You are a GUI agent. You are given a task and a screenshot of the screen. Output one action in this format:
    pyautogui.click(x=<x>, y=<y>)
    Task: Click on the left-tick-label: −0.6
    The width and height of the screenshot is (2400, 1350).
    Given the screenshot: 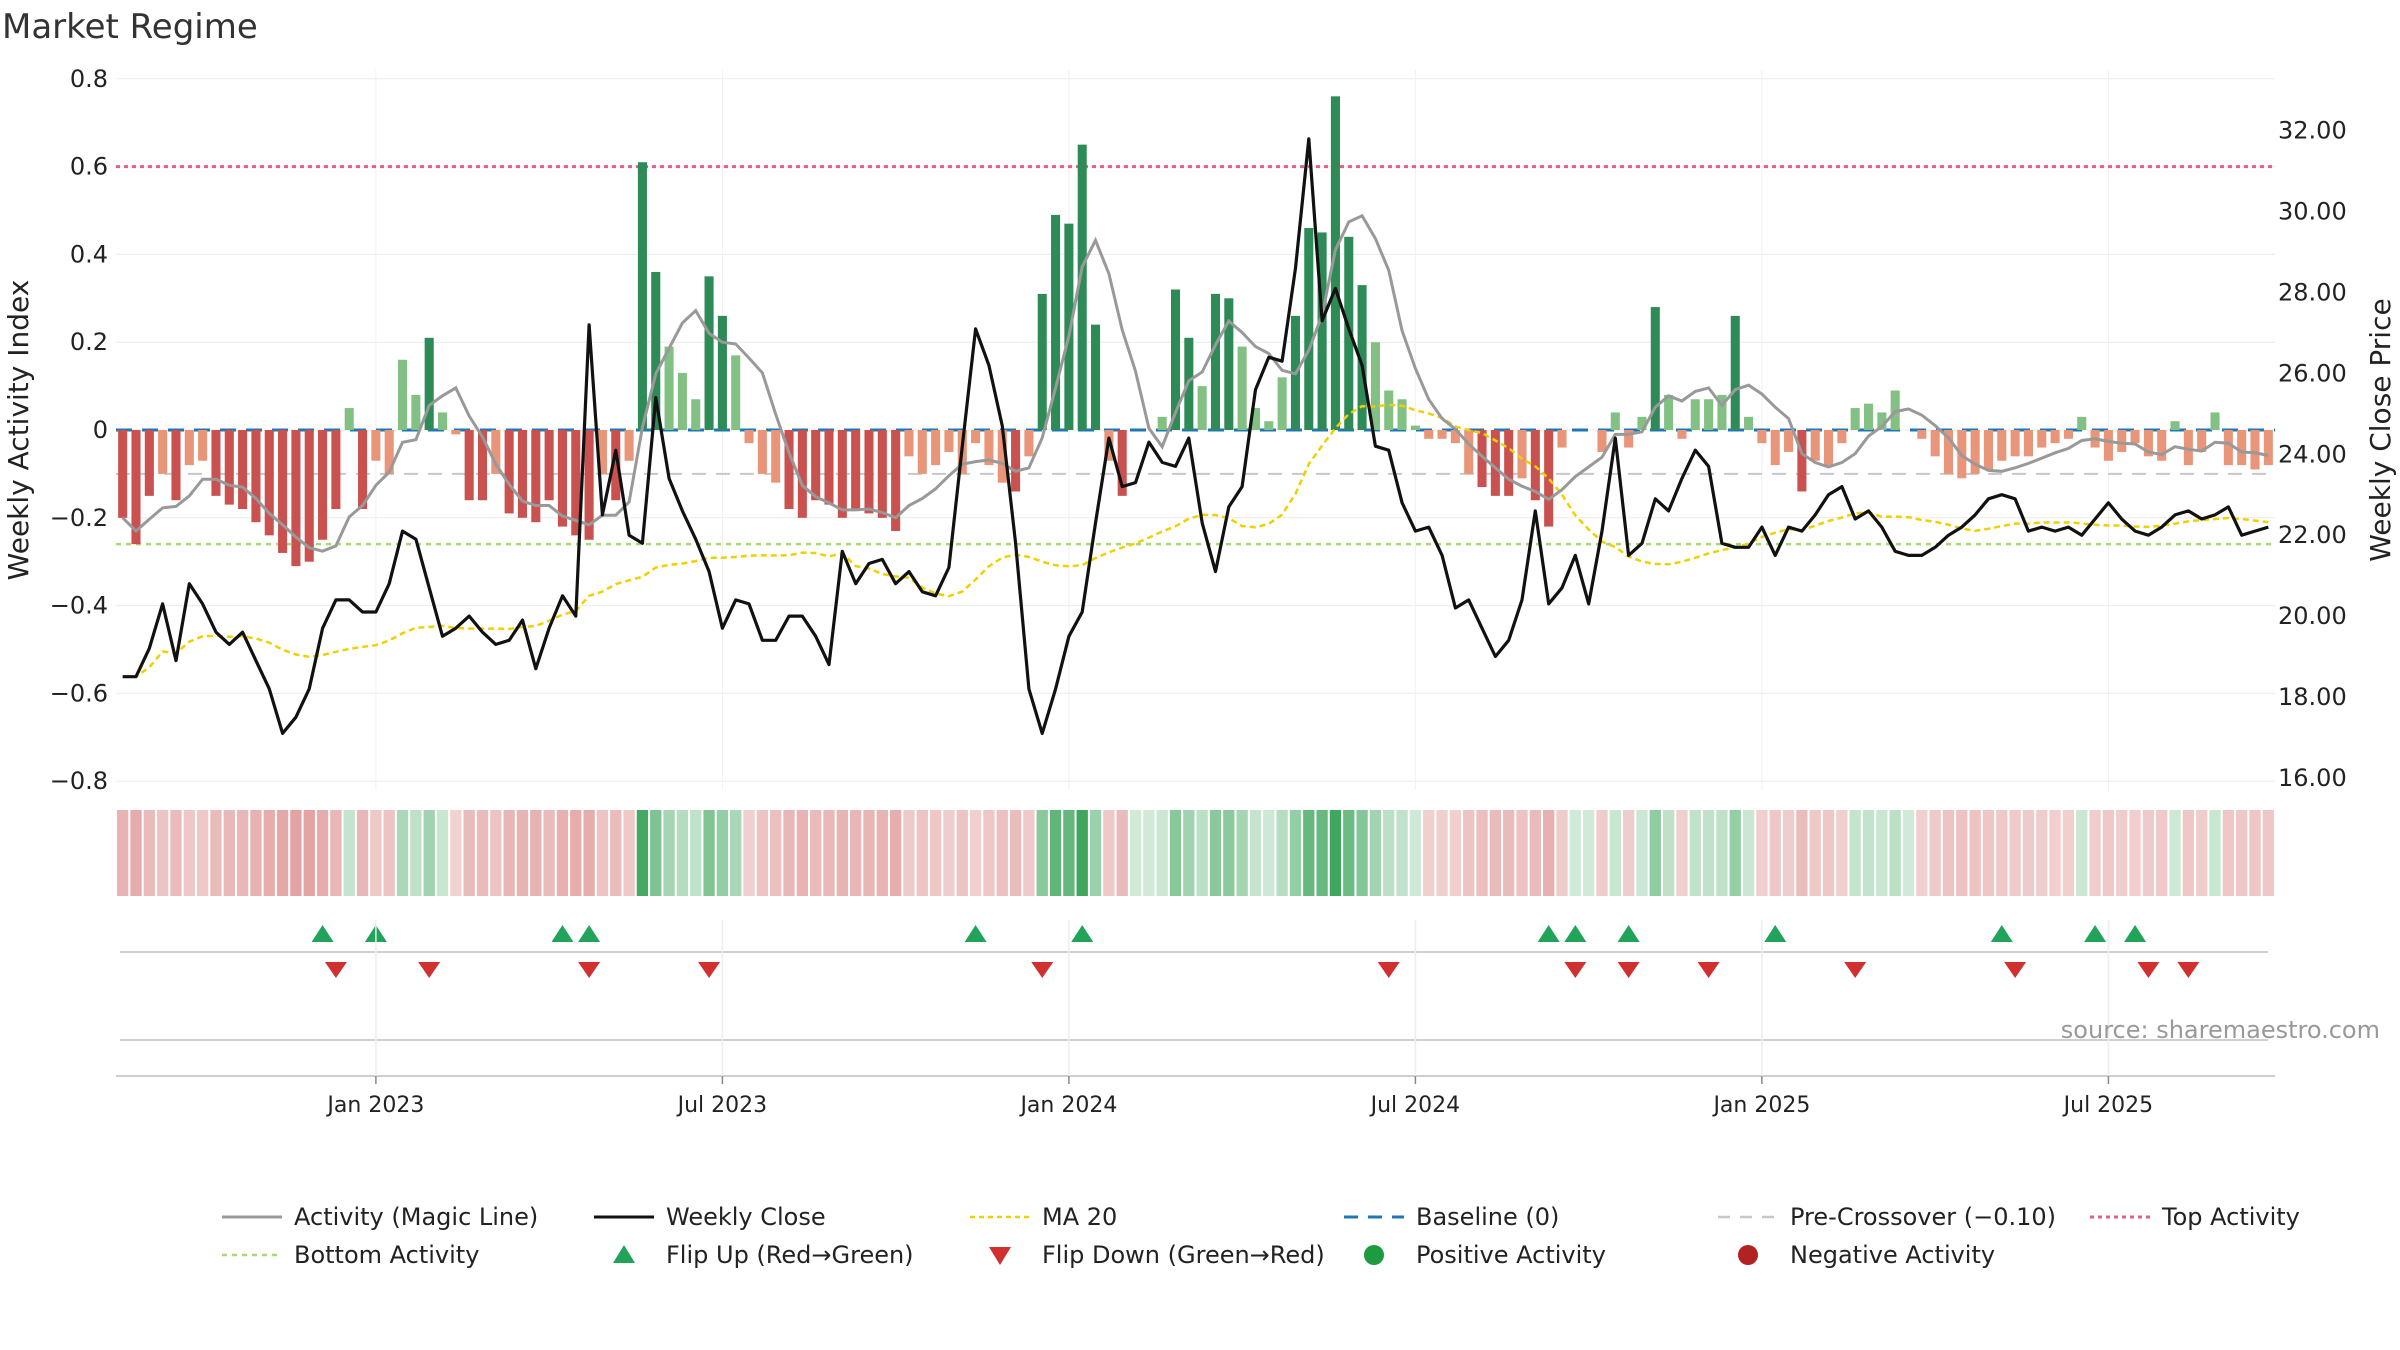 What is the action you would take?
    pyautogui.click(x=79, y=693)
    